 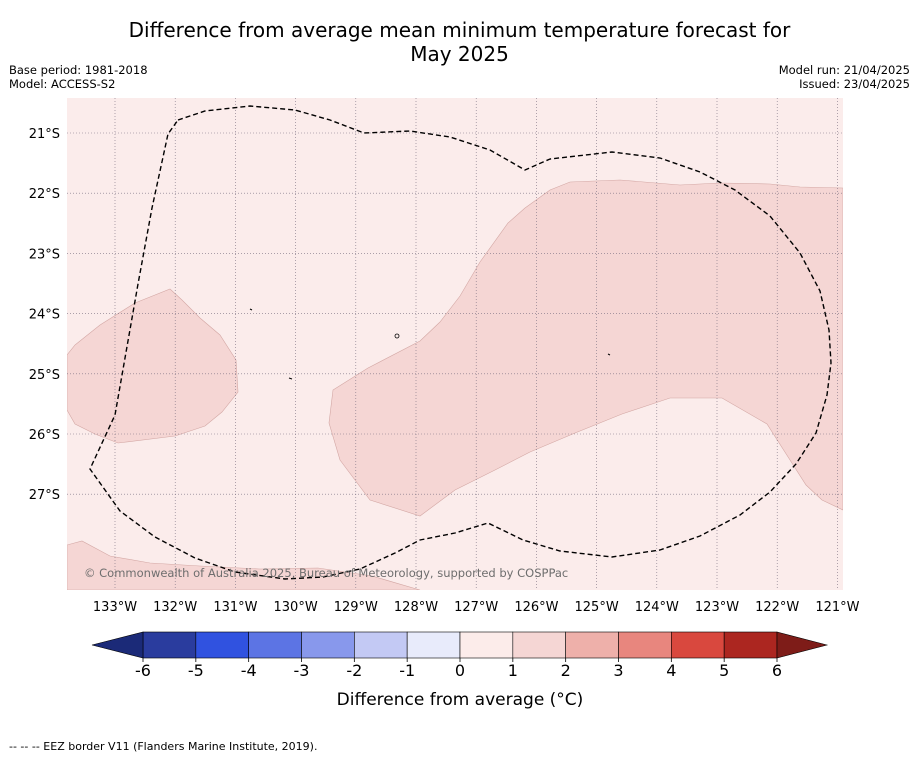 I want to click on colorbar-label: Difference from average (°C), so click(x=460, y=700).